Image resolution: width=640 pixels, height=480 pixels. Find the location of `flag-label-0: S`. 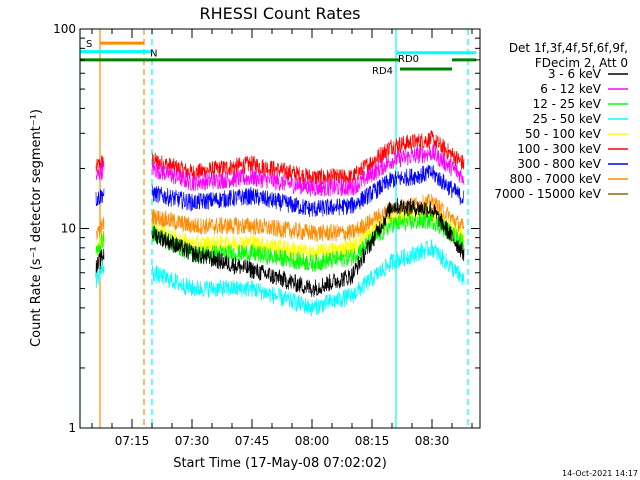

flag-label-0: S is located at coordinates (89, 44).